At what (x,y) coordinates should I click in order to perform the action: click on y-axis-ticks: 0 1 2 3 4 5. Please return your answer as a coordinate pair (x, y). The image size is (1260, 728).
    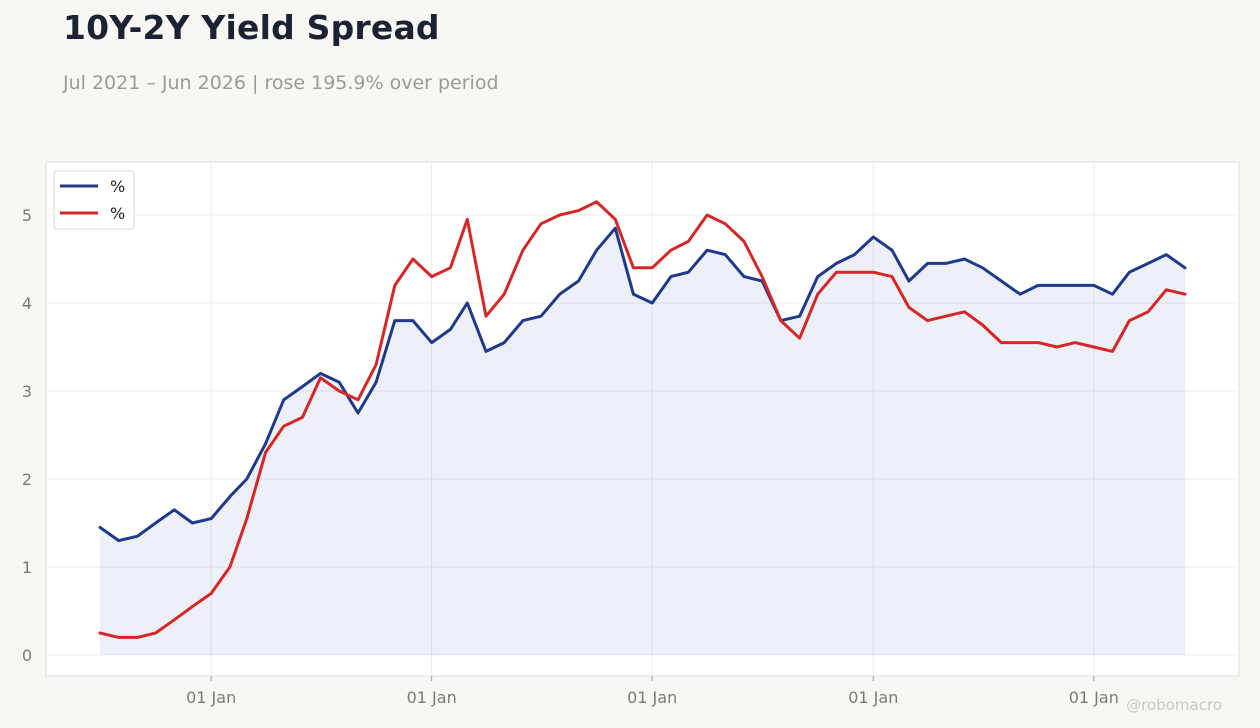
    Looking at the image, I should click on (27, 435).